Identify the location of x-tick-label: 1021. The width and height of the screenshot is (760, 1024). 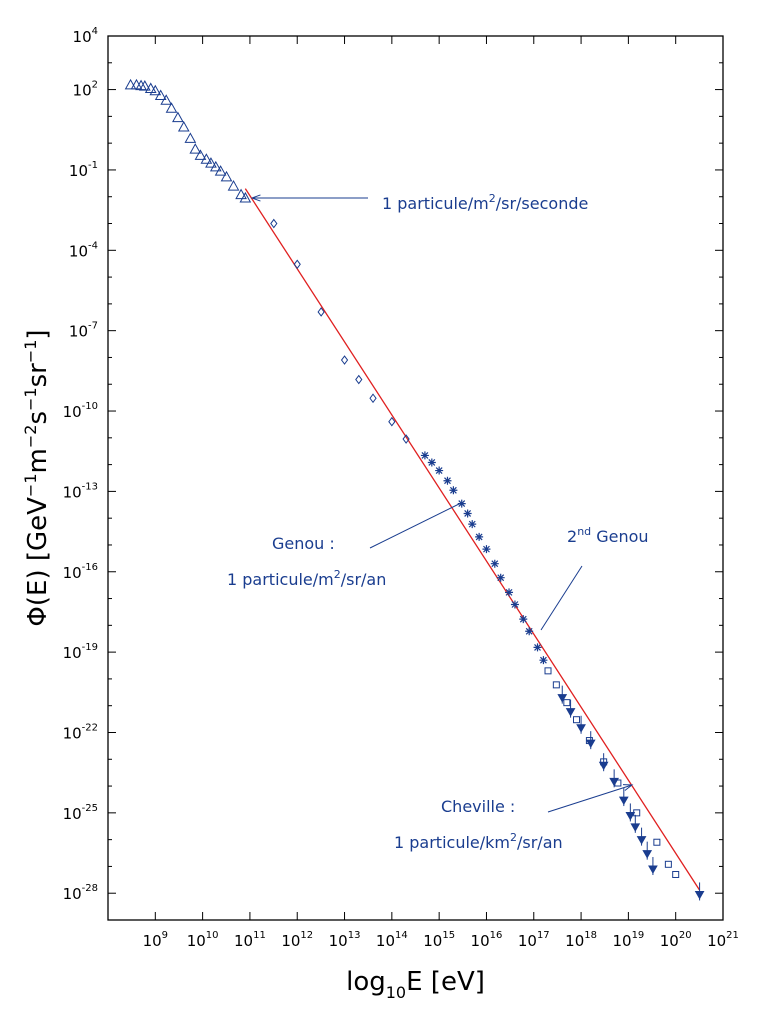
(723, 940).